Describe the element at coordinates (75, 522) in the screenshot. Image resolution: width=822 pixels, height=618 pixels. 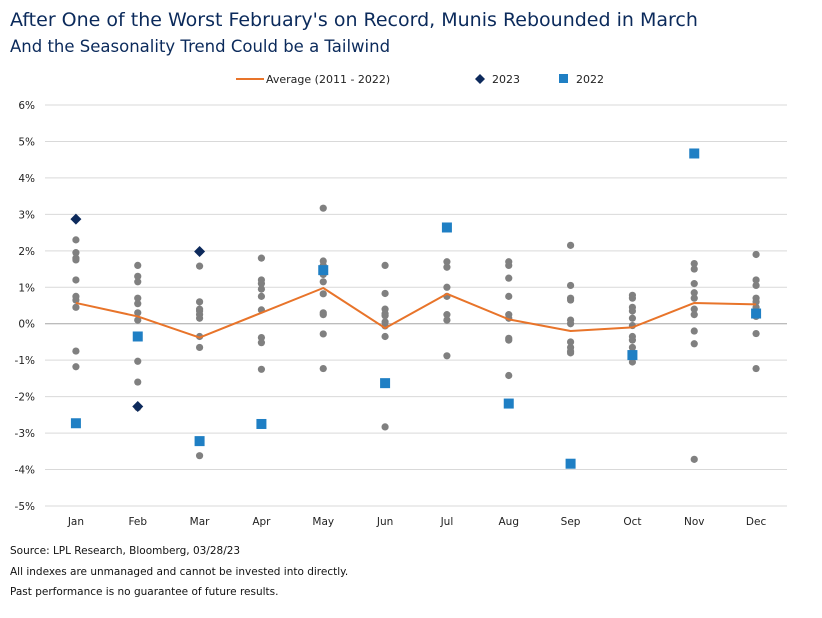
I see `x-tick-label: Jan` at that location.